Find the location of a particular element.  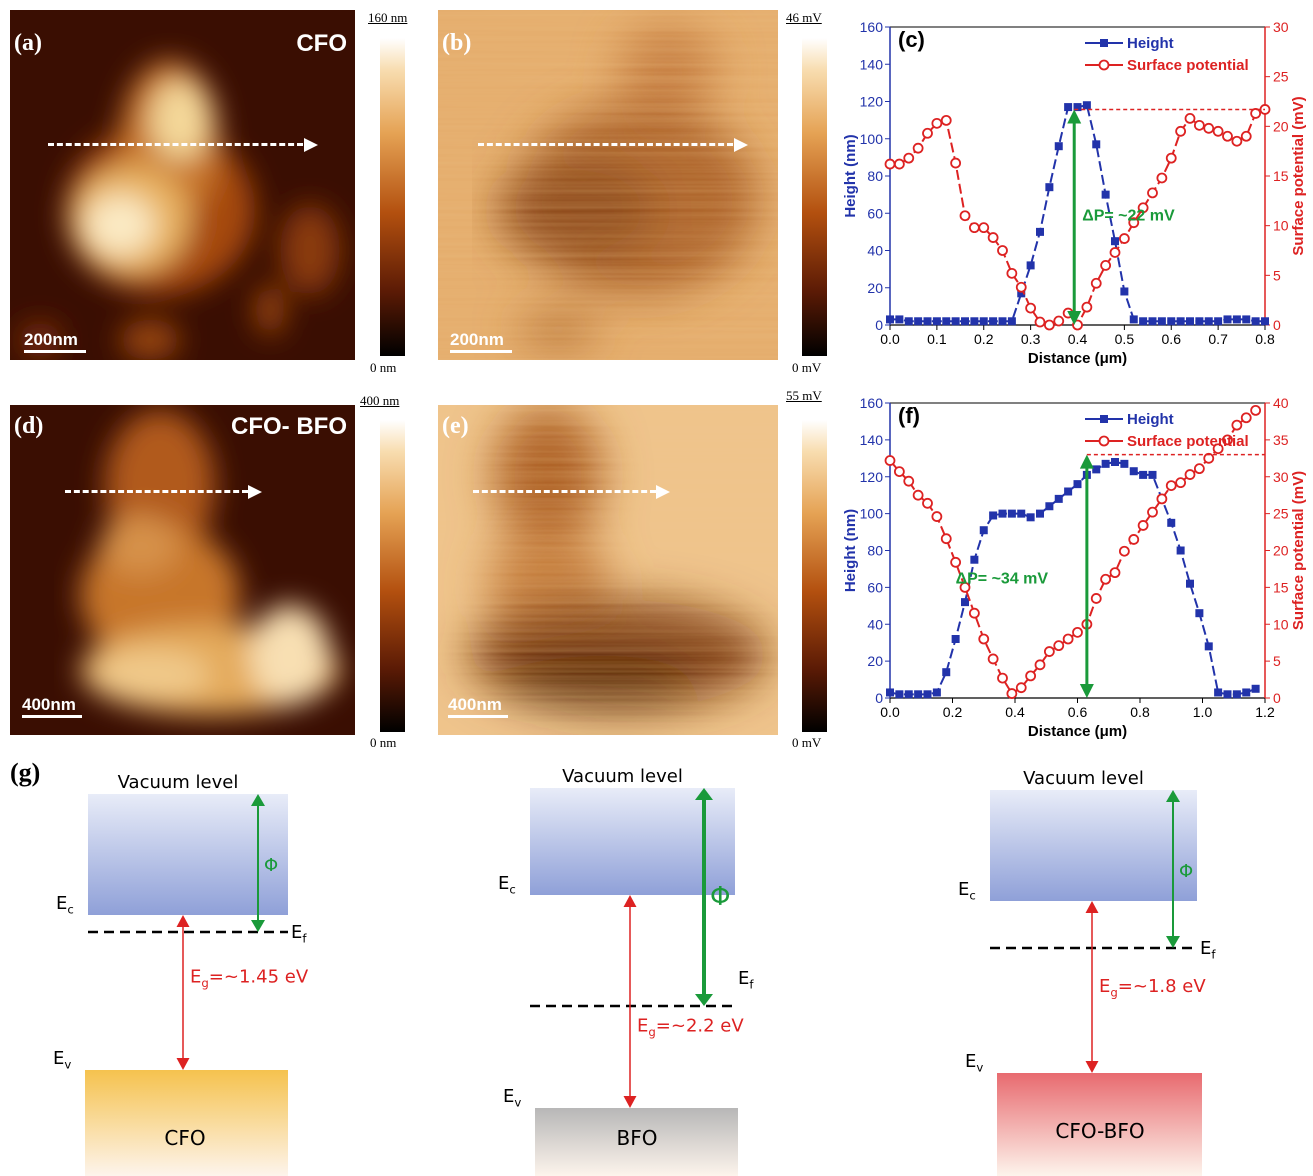

y2-tick-label: 40 is located at coordinates (1281, 403).